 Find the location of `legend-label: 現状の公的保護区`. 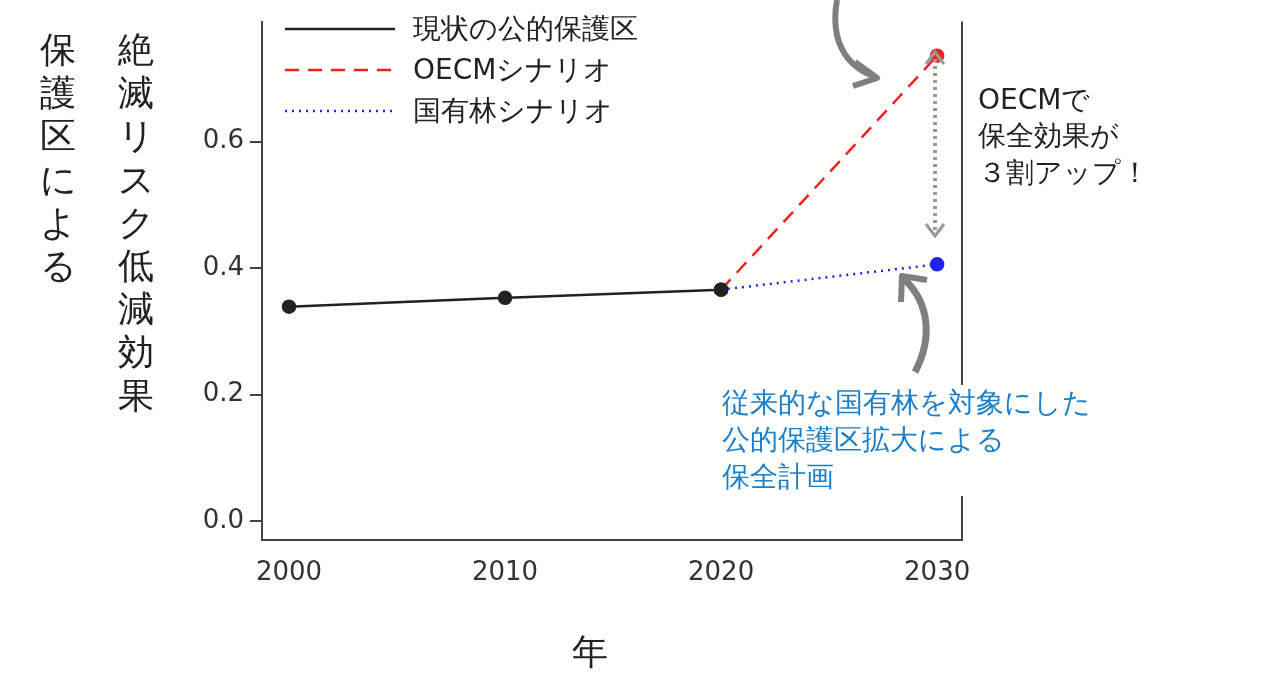

legend-label: 現状の公的保護区 is located at coordinates (525, 28).